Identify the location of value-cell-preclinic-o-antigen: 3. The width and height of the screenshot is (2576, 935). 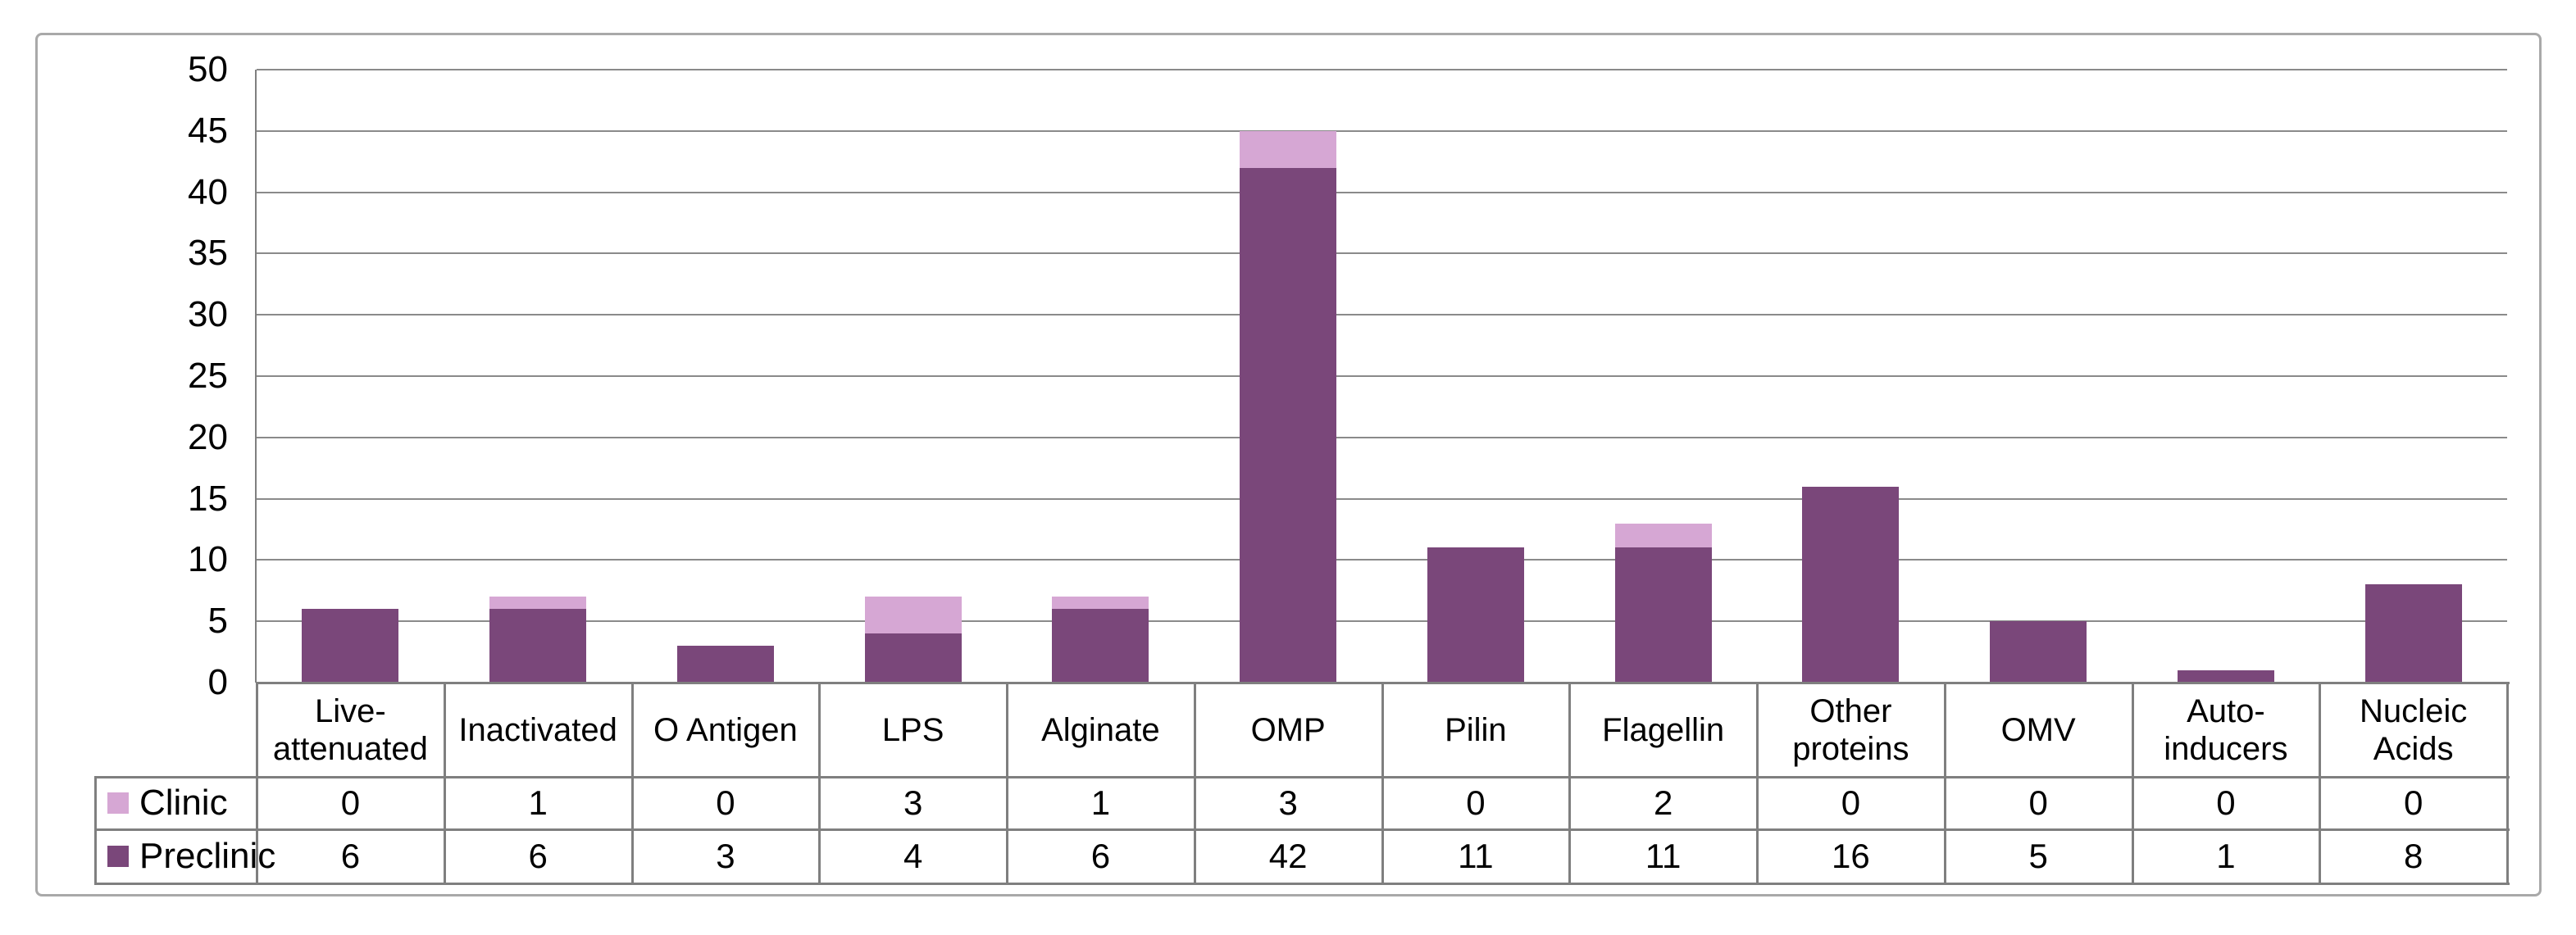
(725, 856).